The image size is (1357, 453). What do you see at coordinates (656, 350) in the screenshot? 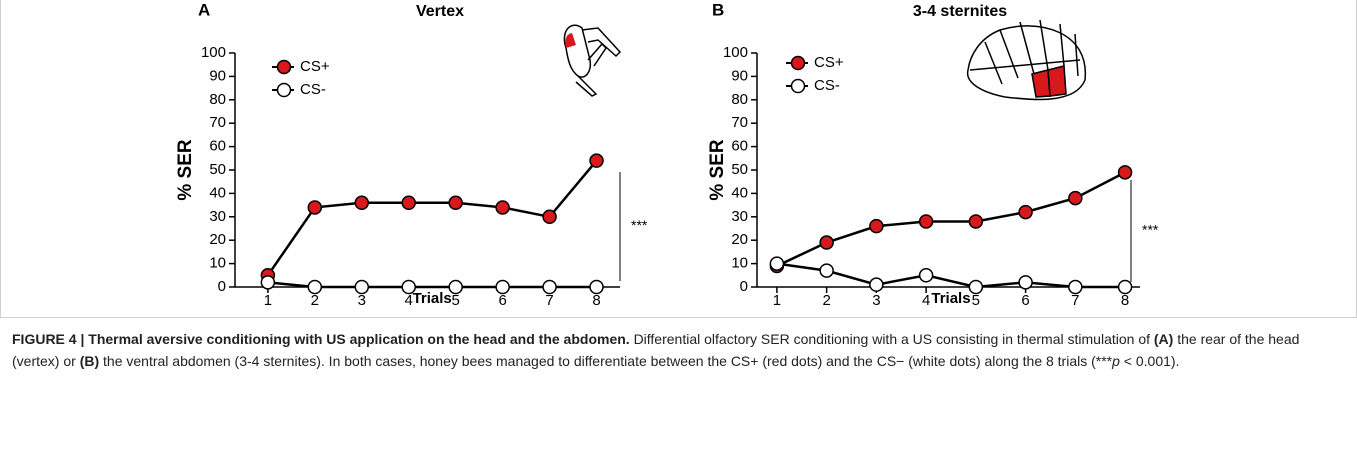
I see `caption-text: the rear of the head (vertex) or` at bounding box center [656, 350].